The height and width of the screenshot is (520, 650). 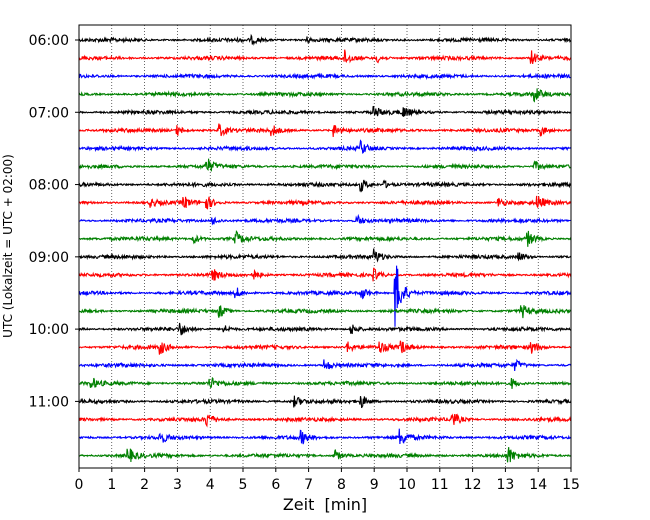 I want to click on y-tick-label: 11:00, so click(x=49, y=402).